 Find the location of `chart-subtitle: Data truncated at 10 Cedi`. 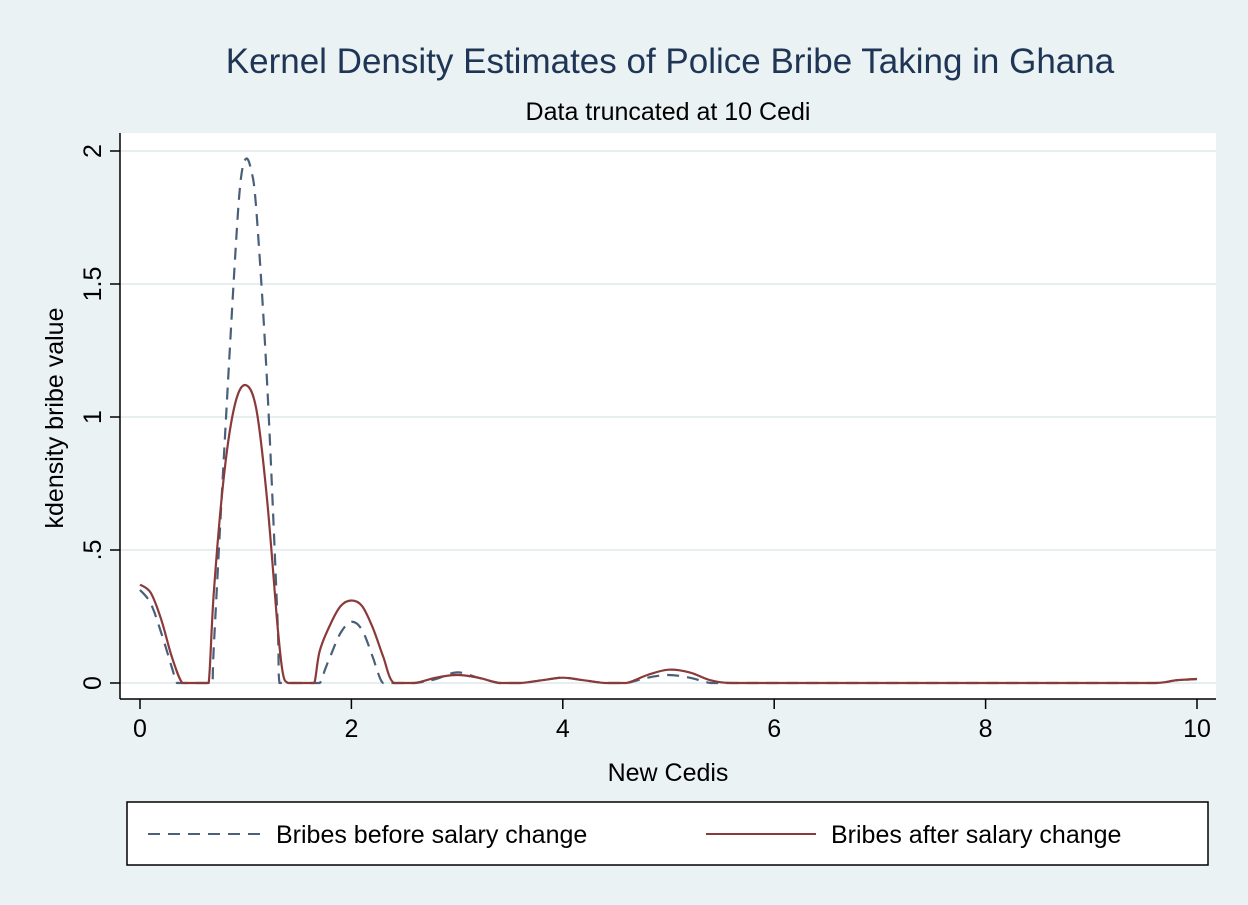

chart-subtitle: Data truncated at 10 Cedi is located at coordinates (668, 112).